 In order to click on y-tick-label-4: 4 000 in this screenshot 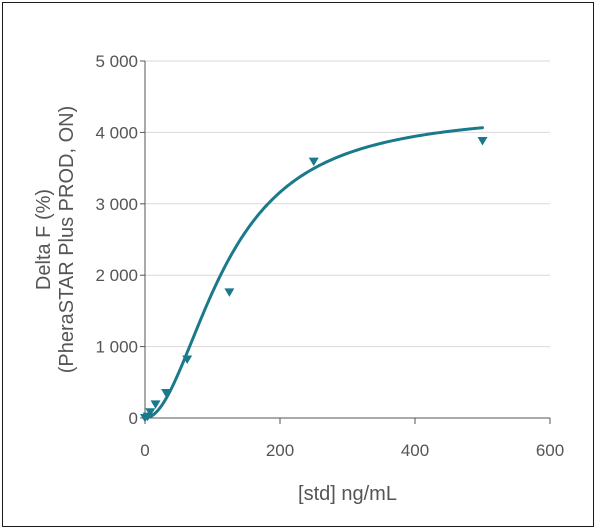, I will do `click(116, 132)`.